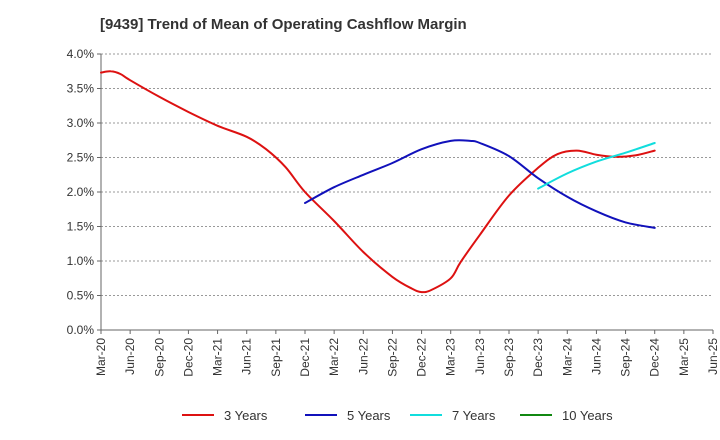 The width and height of the screenshot is (720, 440). Describe the element at coordinates (474, 415) in the screenshot. I see `legend-label-3: 7 Years` at that location.